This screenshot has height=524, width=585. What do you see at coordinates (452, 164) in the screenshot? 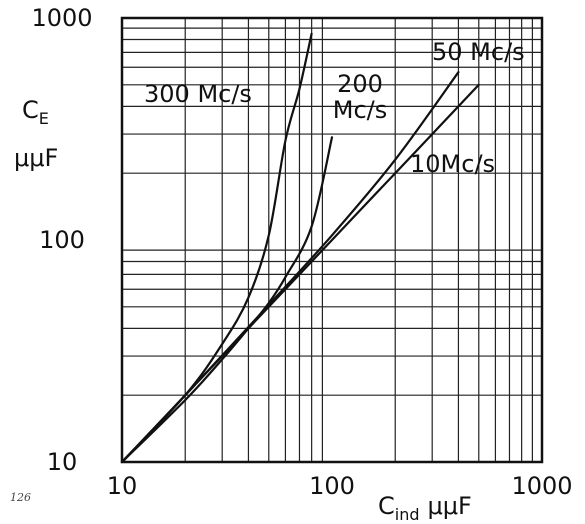
I see `series-label-3: 10Mc/s` at bounding box center [452, 164].